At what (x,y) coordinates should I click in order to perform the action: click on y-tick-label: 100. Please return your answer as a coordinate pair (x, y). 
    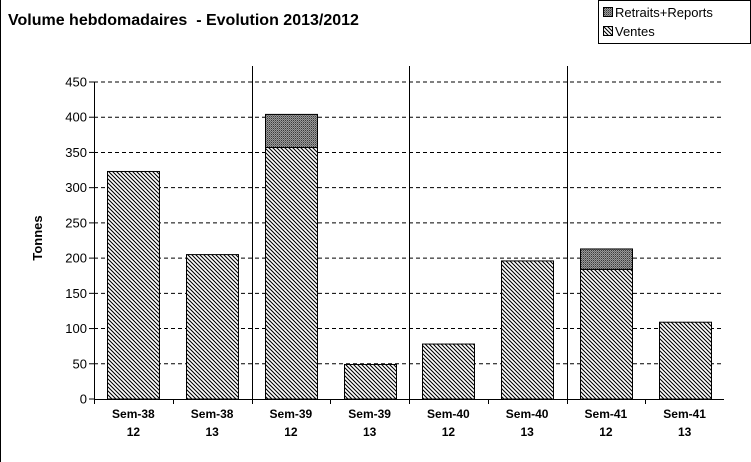
    Looking at the image, I should click on (76, 328).